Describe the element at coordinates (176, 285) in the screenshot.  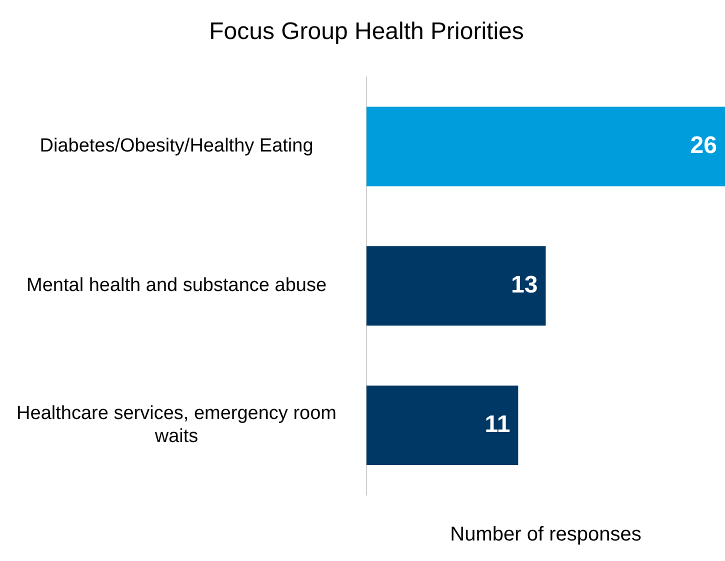
I see `y-tick-label: Mental health and substance abuse` at that location.